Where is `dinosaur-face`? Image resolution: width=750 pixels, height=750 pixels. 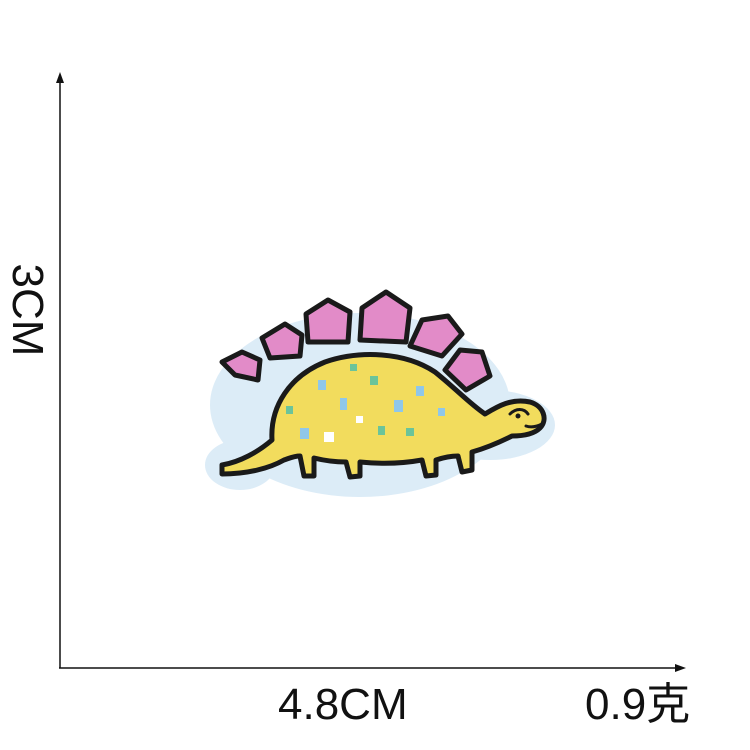
dinosaur-face is located at coordinates (526, 418).